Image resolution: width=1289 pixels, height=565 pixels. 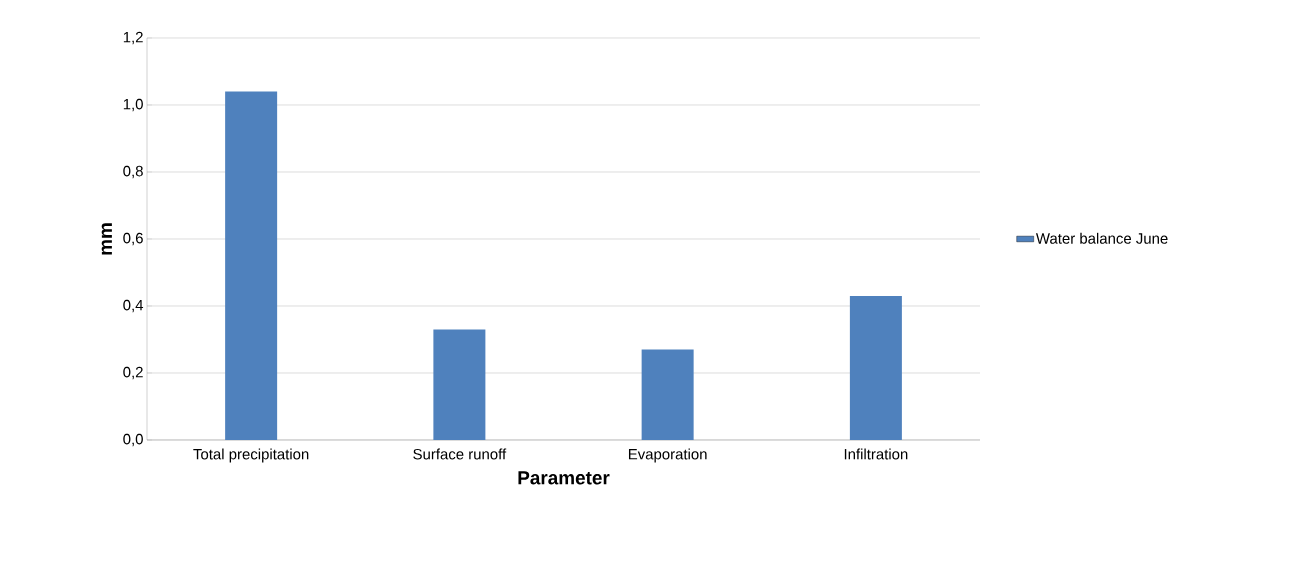 What do you see at coordinates (106, 239) in the screenshot?
I see `y-axis-title: mm` at bounding box center [106, 239].